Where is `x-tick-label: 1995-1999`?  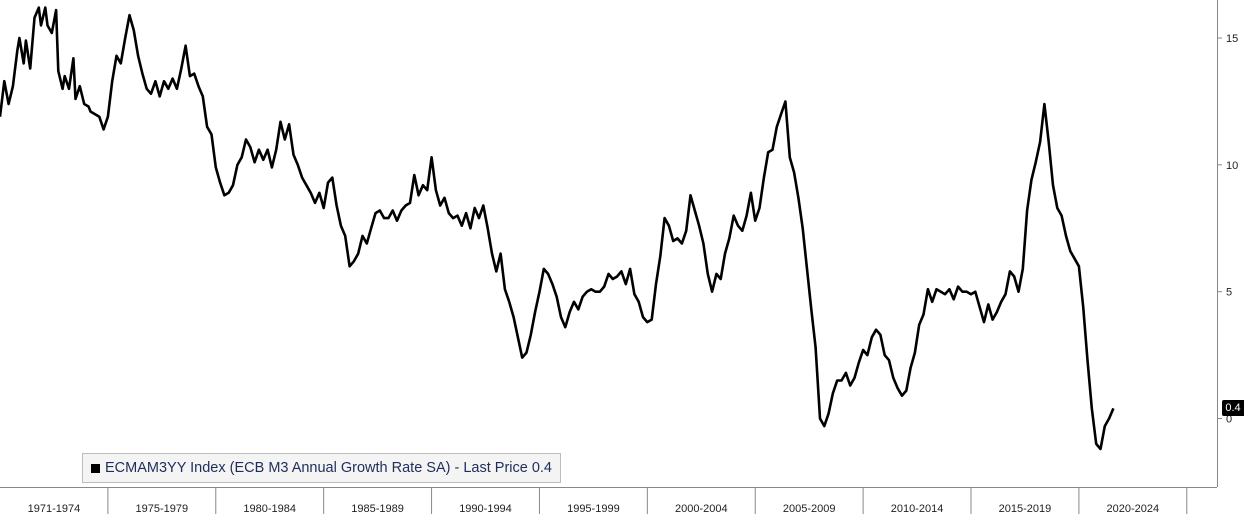 x-tick-label: 1995-1999 is located at coordinates (593, 508).